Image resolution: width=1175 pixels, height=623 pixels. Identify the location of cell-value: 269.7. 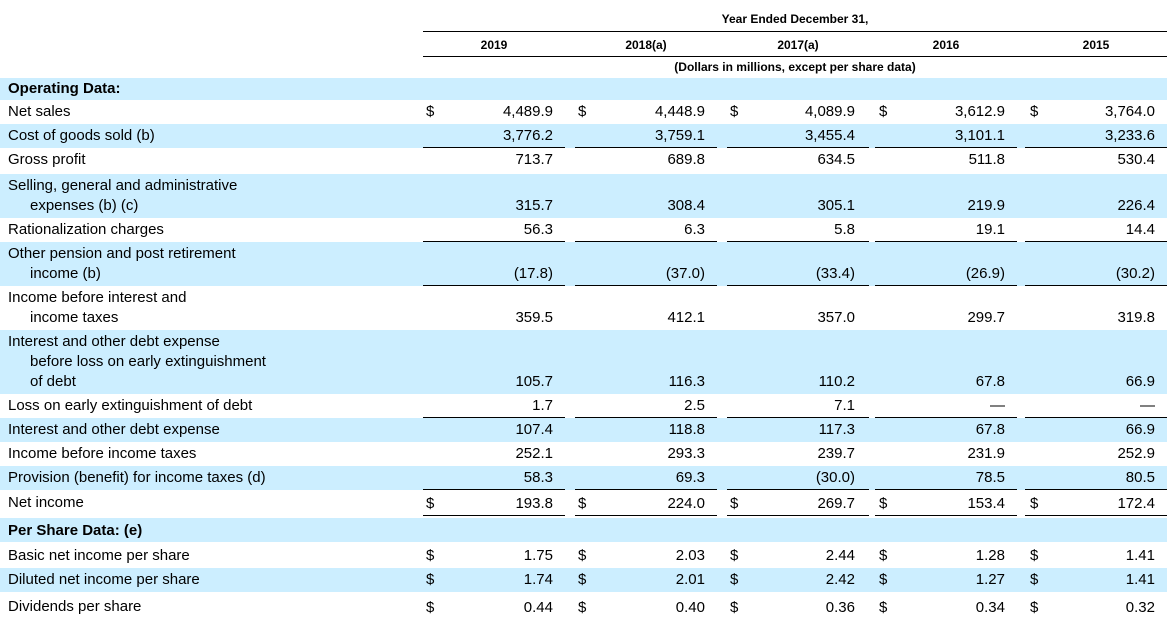
(836, 503).